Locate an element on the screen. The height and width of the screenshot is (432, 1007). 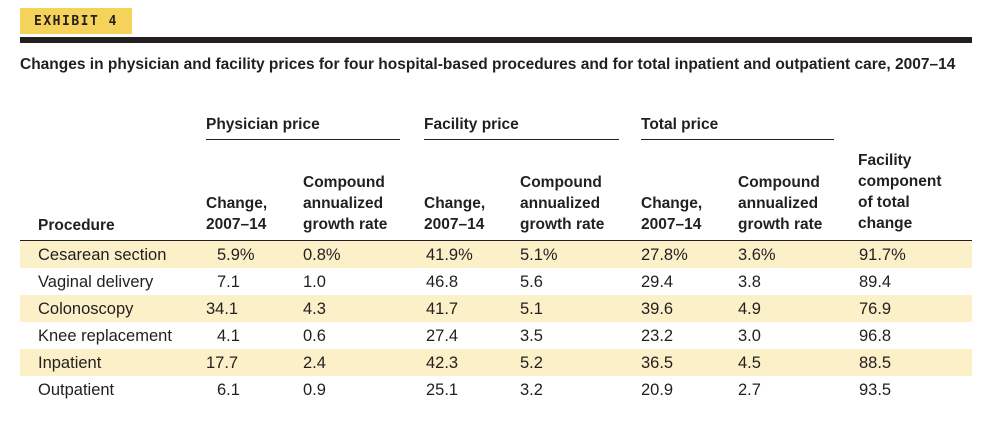
cell-facility-change: 46.8 is located at coordinates (442, 282).